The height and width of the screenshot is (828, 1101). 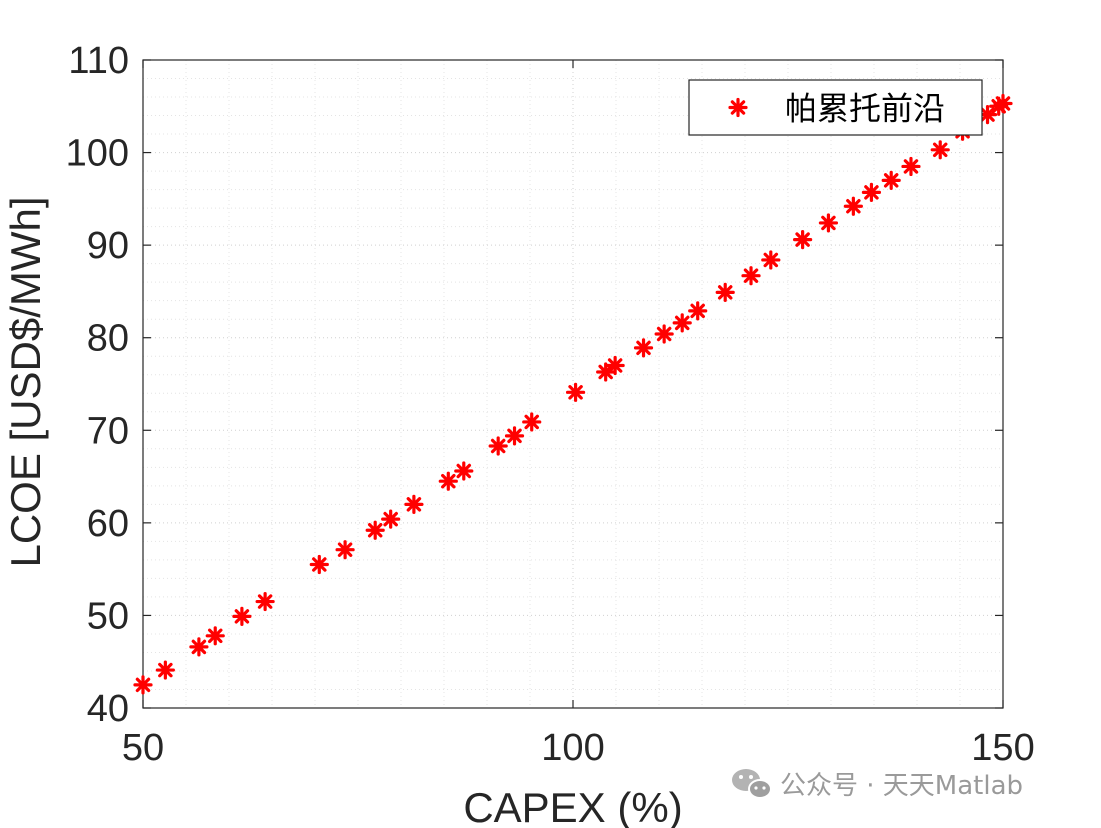 I want to click on y-tick-label: 100, so click(x=97, y=154).